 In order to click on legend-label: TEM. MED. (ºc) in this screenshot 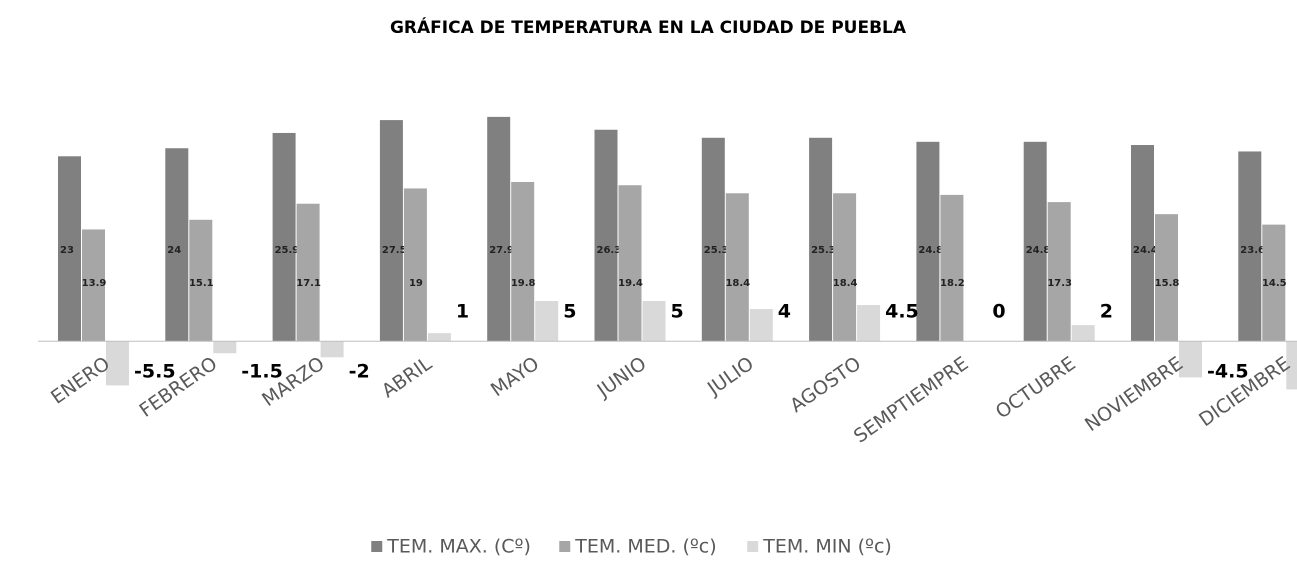, I will do `click(645, 547)`.